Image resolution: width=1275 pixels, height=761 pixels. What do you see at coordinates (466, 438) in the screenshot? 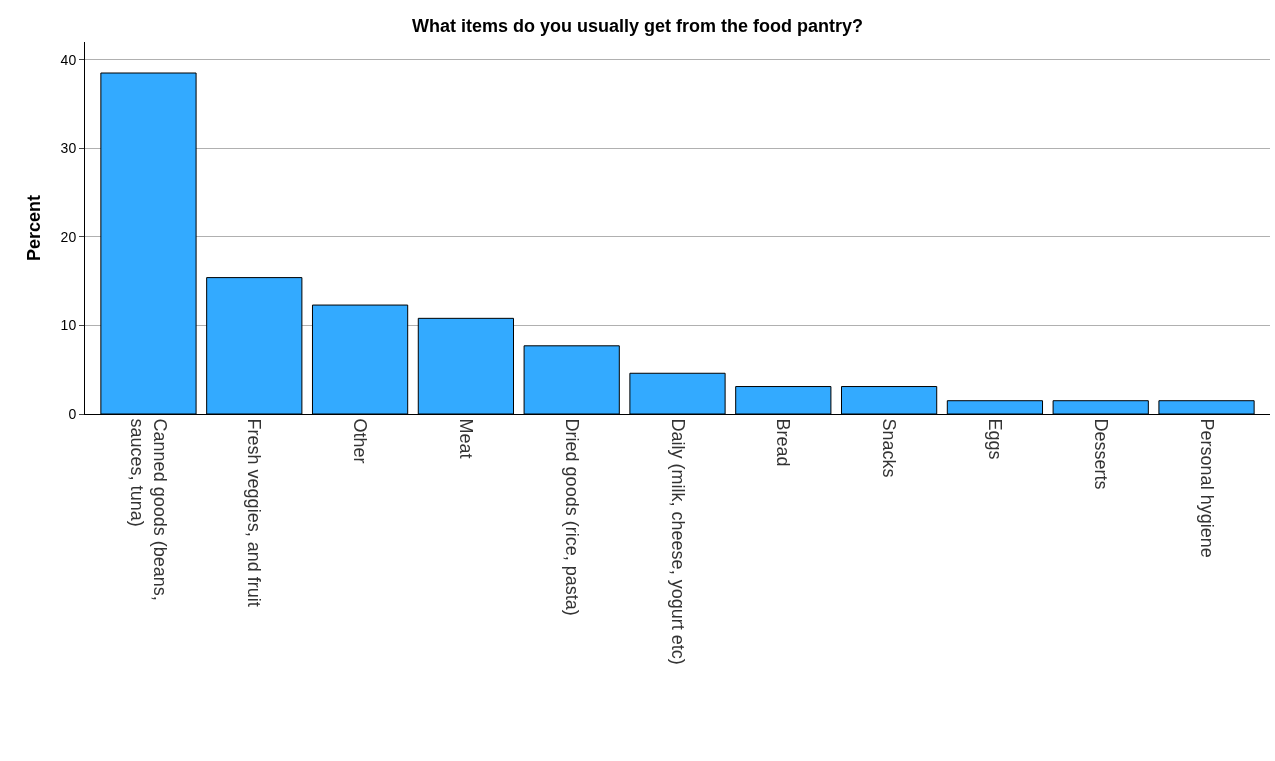
I see `x-tick-label: Meat` at bounding box center [466, 438].